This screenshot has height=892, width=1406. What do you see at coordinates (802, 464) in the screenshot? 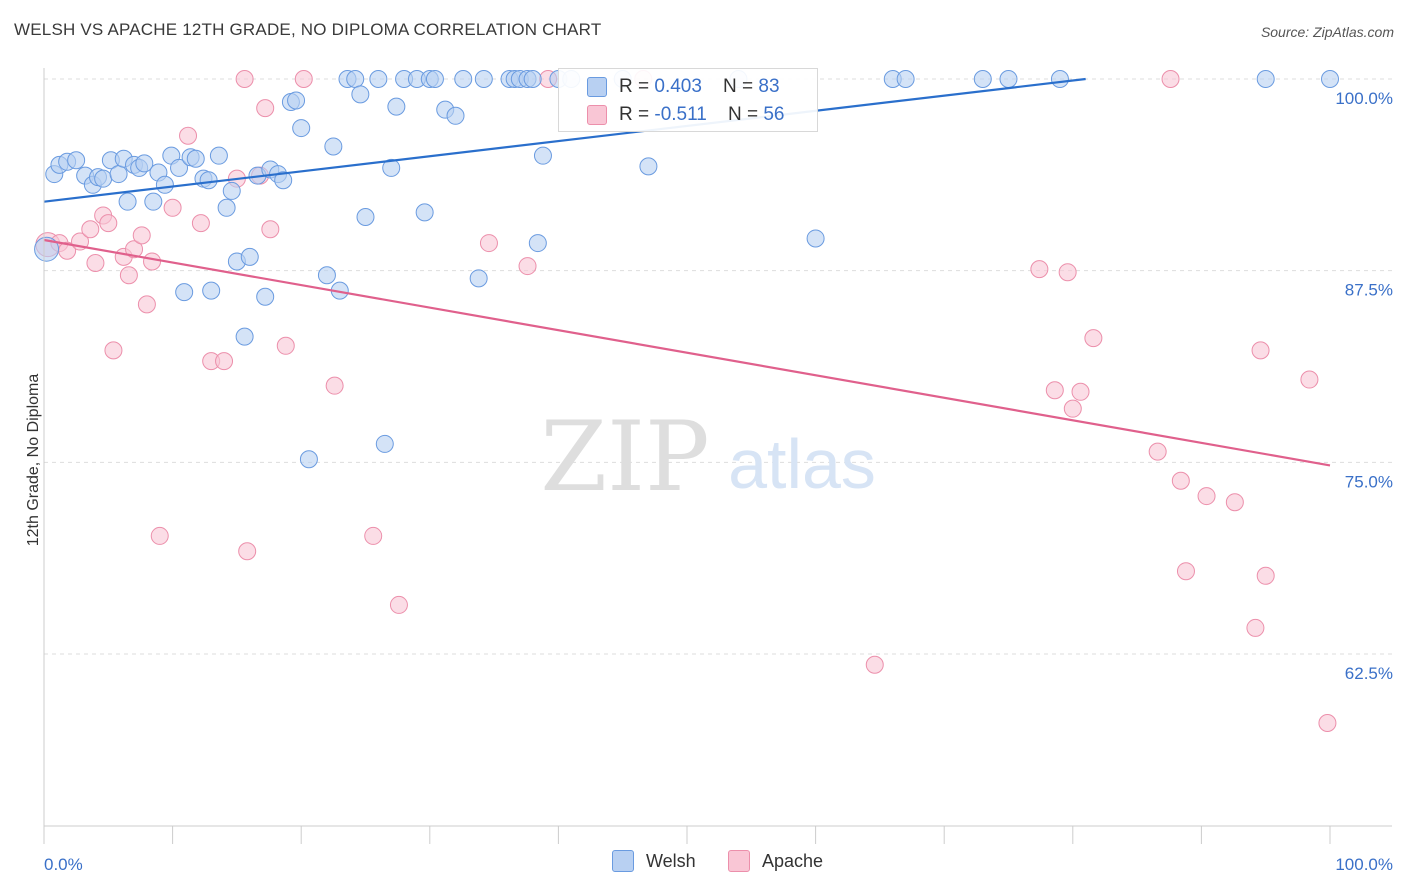
I see `watermark-atlas: atlas` at bounding box center [802, 464].